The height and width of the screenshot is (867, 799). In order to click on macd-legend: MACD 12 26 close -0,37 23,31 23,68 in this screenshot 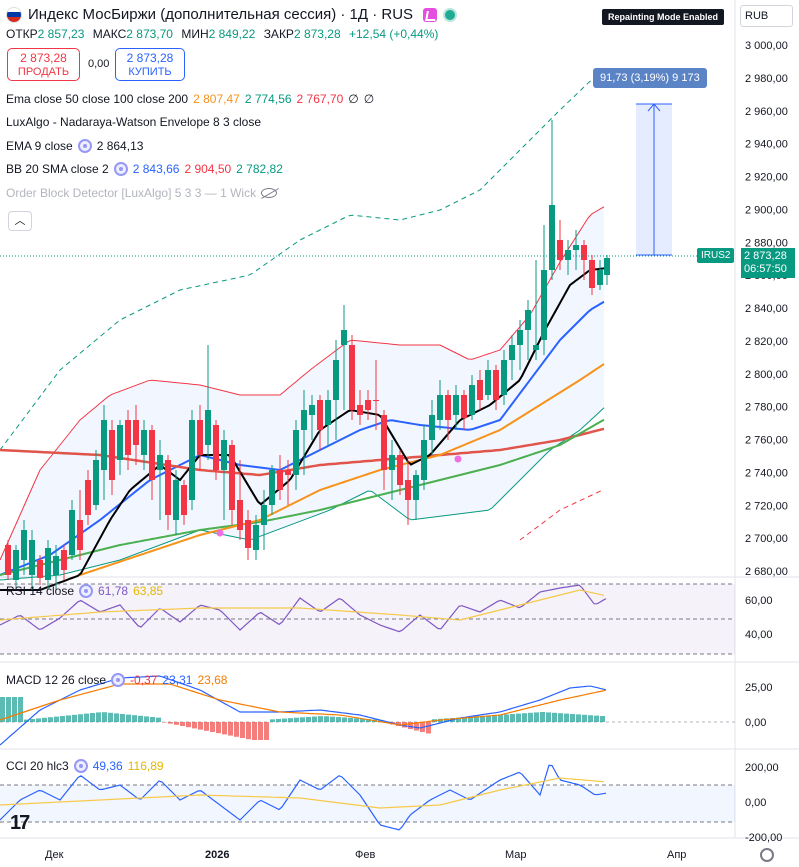, I will do `click(116, 680)`.